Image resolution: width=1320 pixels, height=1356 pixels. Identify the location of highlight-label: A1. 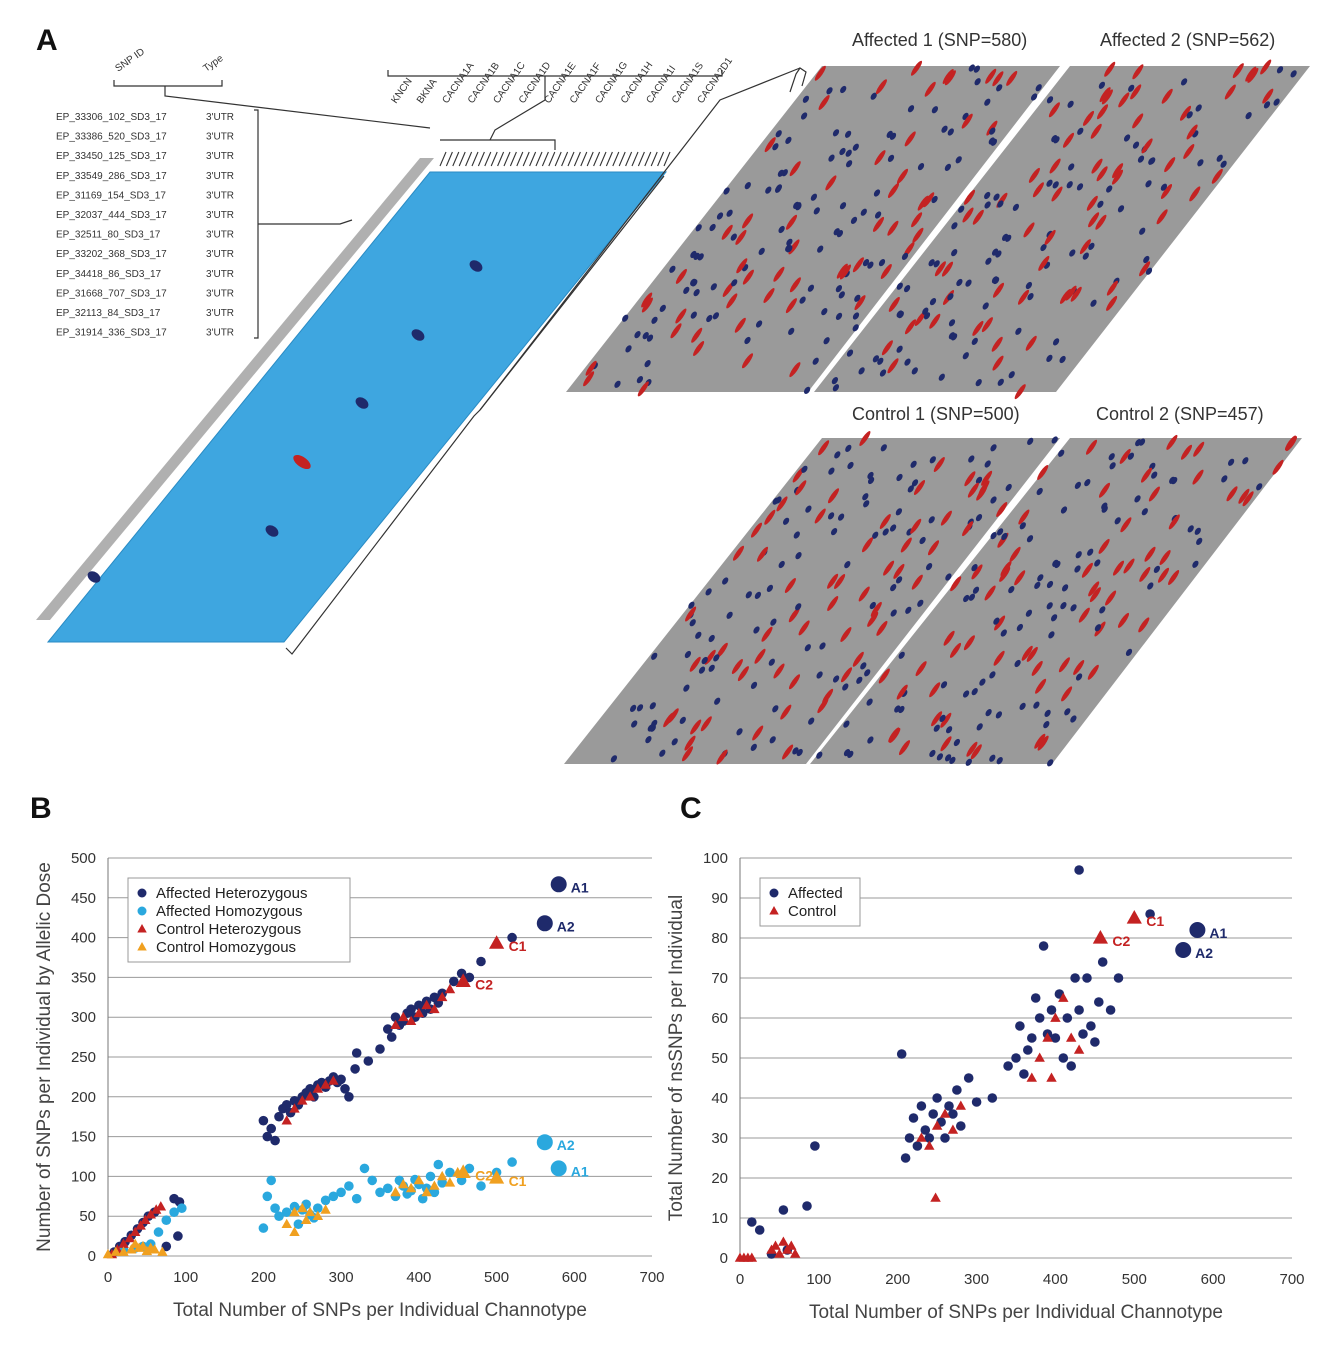
(580, 1171).